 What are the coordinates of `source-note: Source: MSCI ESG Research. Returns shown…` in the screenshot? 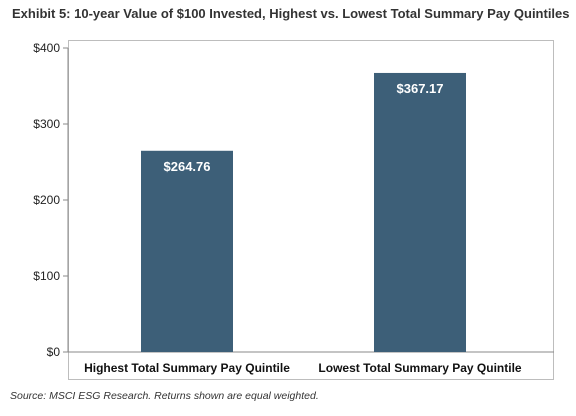 It's located at (164, 396).